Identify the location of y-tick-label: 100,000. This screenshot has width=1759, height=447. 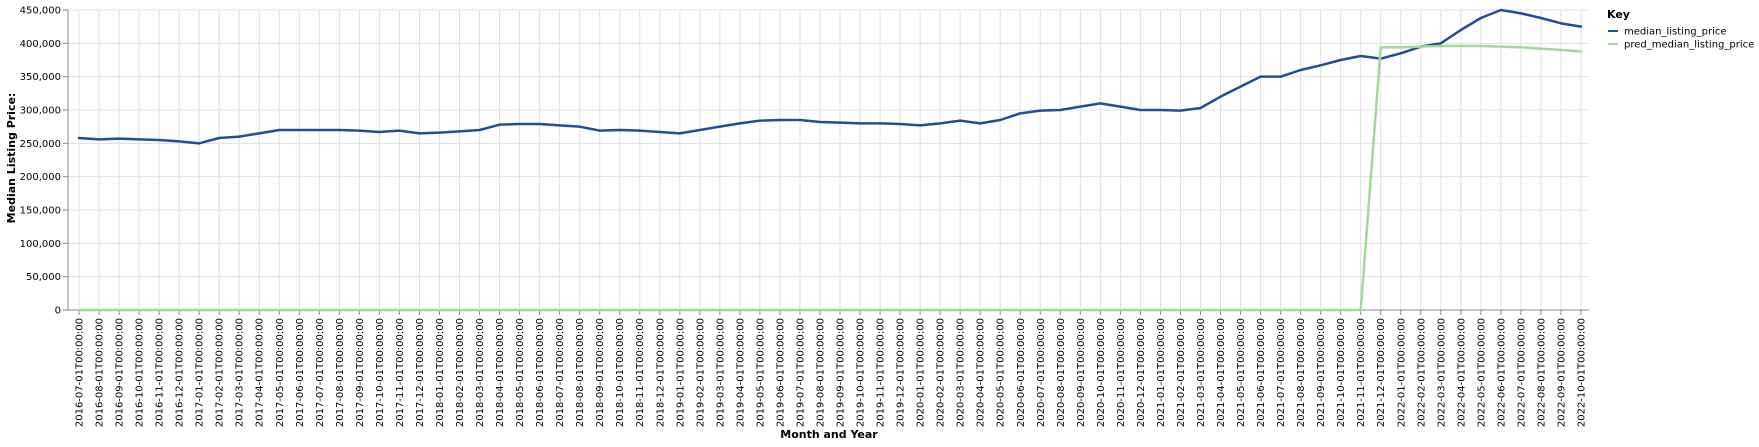
(40, 244).